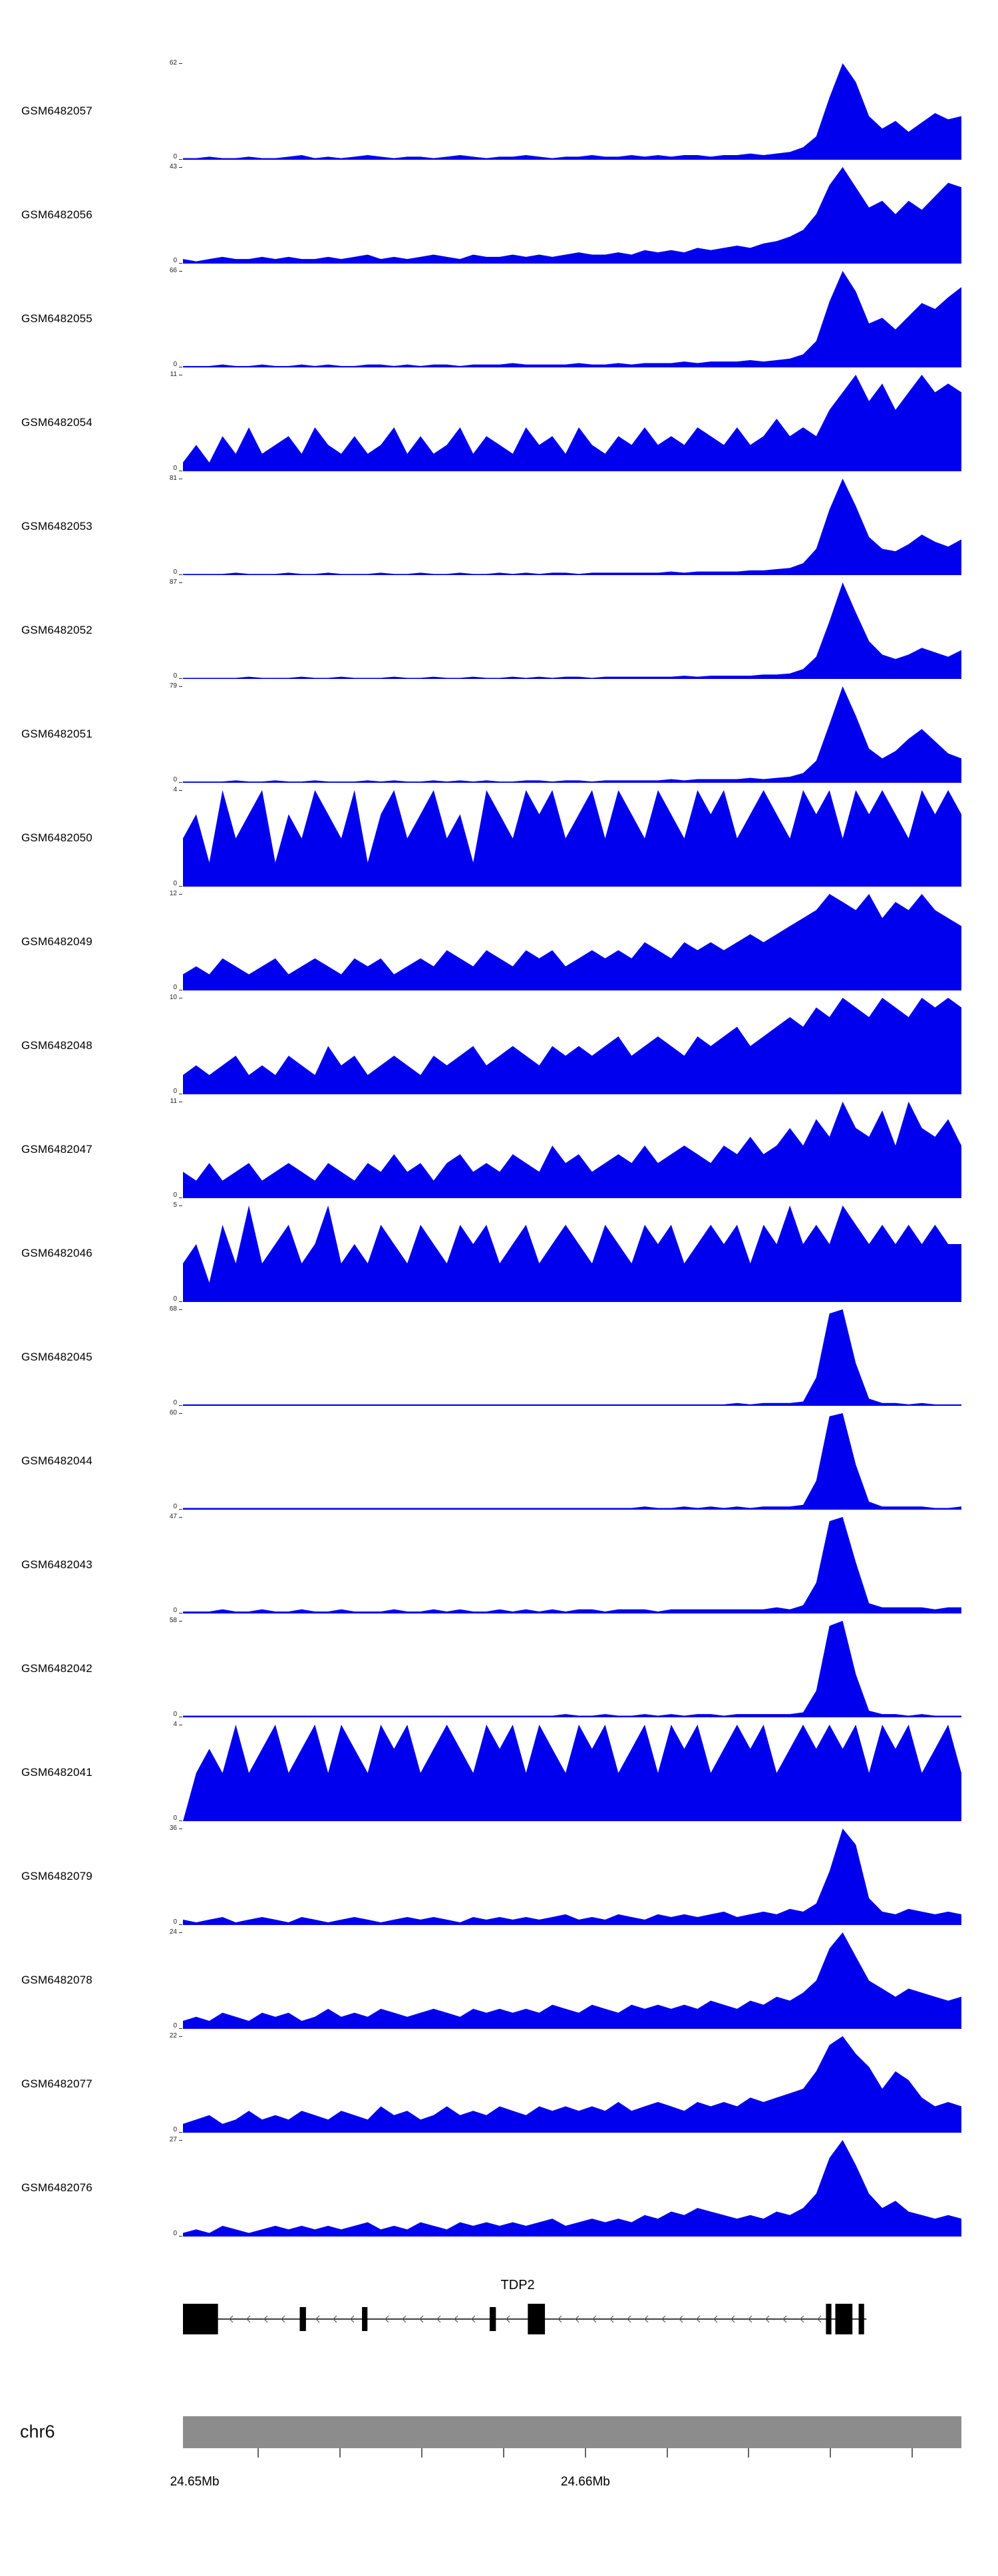  I want to click on track-ymax-value: 24, so click(173, 1932).